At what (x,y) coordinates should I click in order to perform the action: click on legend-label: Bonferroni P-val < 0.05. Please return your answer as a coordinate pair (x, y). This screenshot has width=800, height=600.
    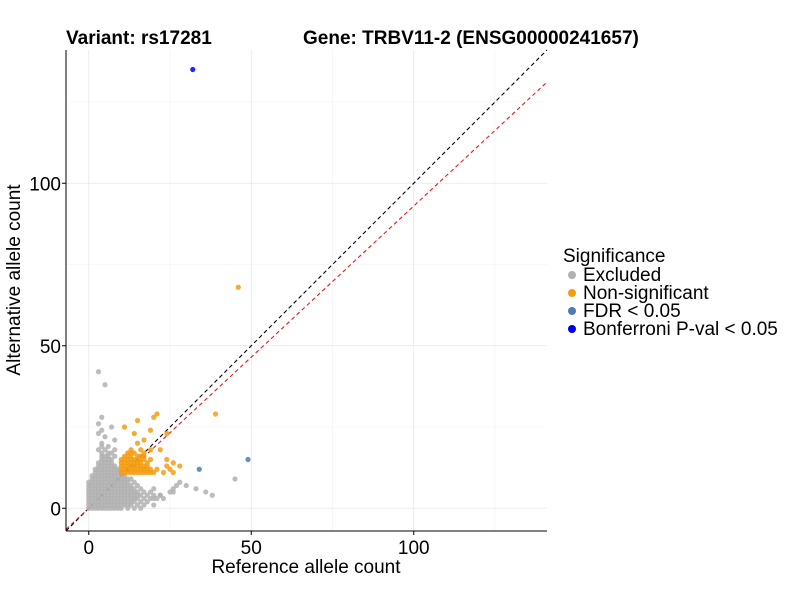
    Looking at the image, I should click on (680, 329).